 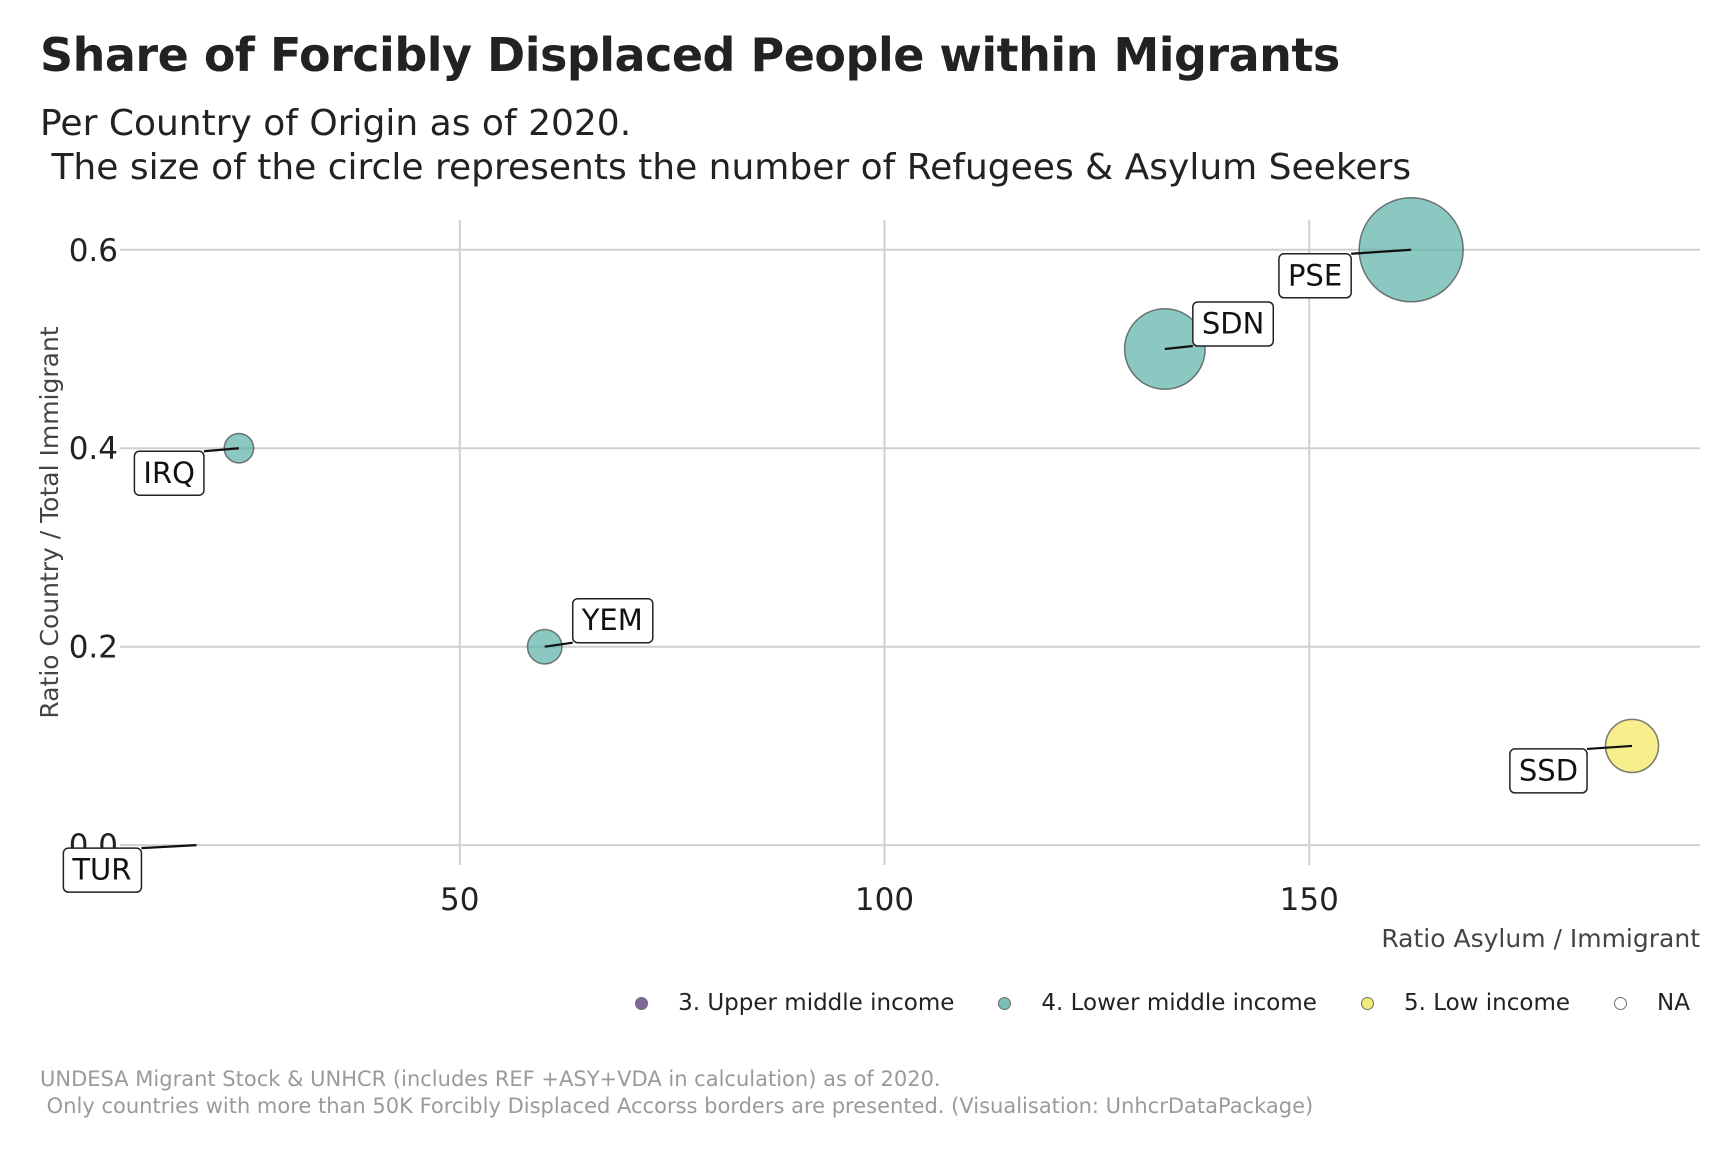 What do you see at coordinates (1005, 1003) in the screenshot?
I see `legend-key-lower-middle` at bounding box center [1005, 1003].